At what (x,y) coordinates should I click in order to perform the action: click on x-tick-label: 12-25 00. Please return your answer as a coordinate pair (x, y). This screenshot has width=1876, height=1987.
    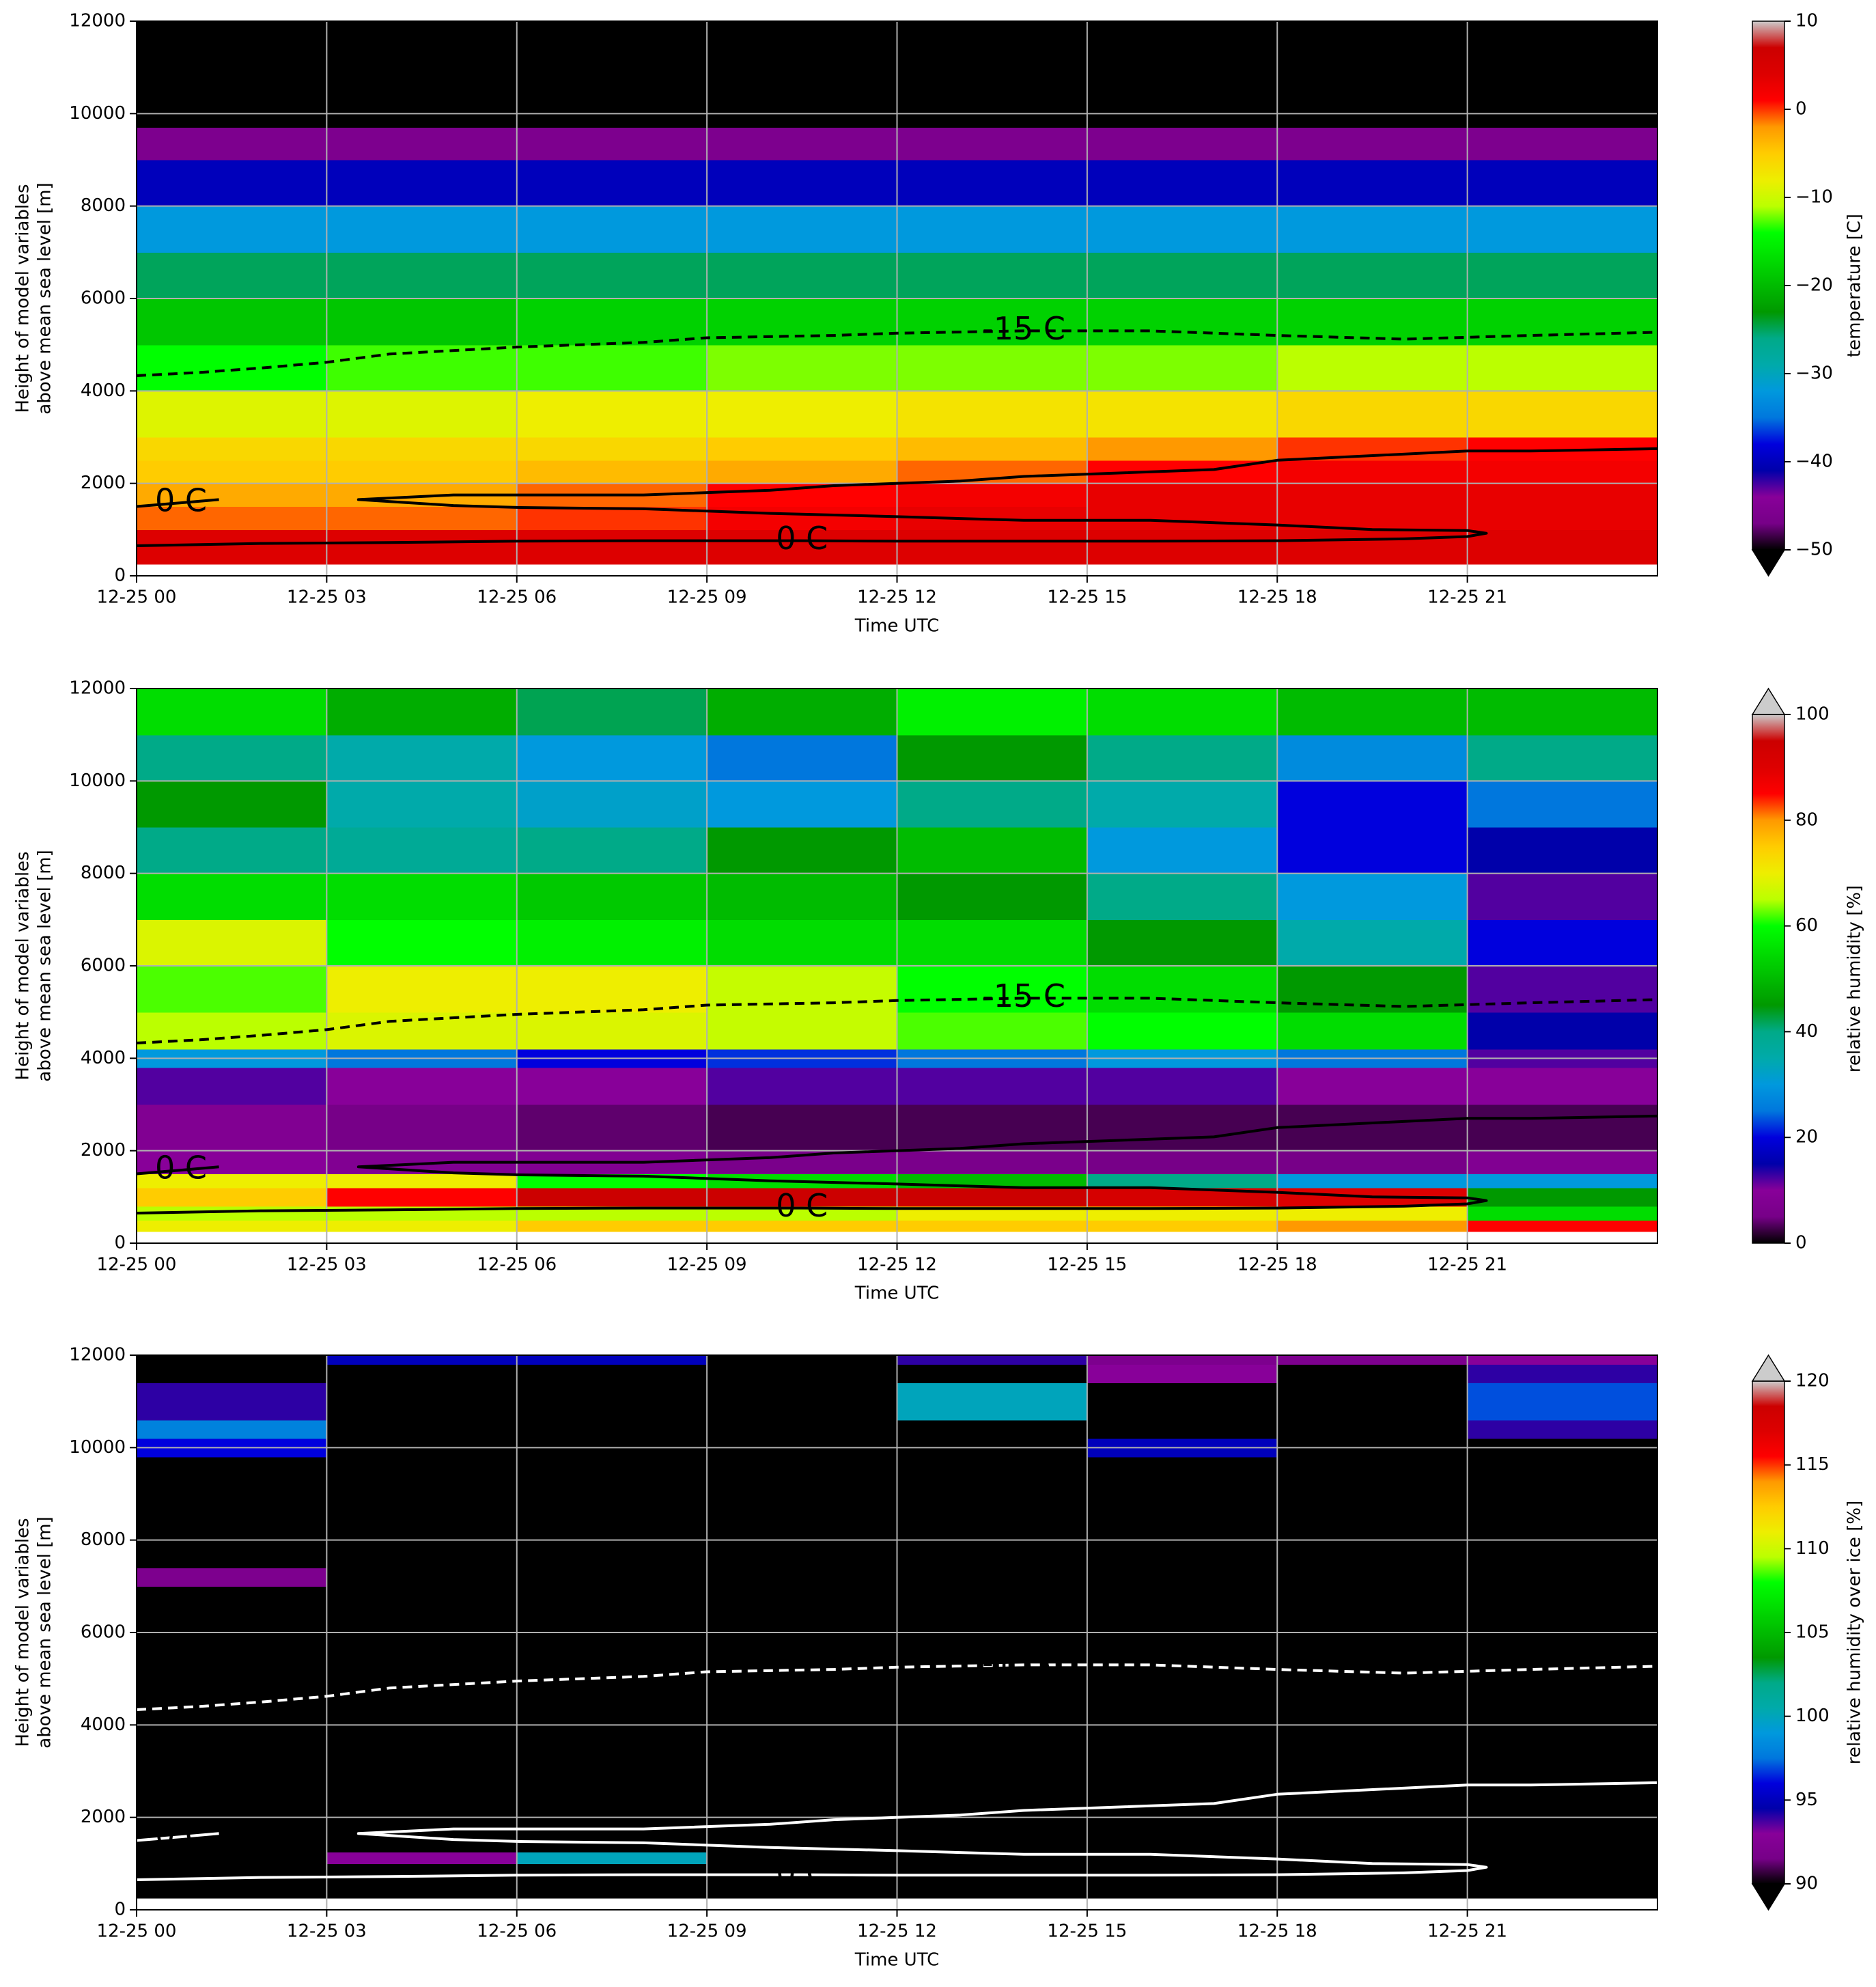
    Looking at the image, I should click on (137, 1265).